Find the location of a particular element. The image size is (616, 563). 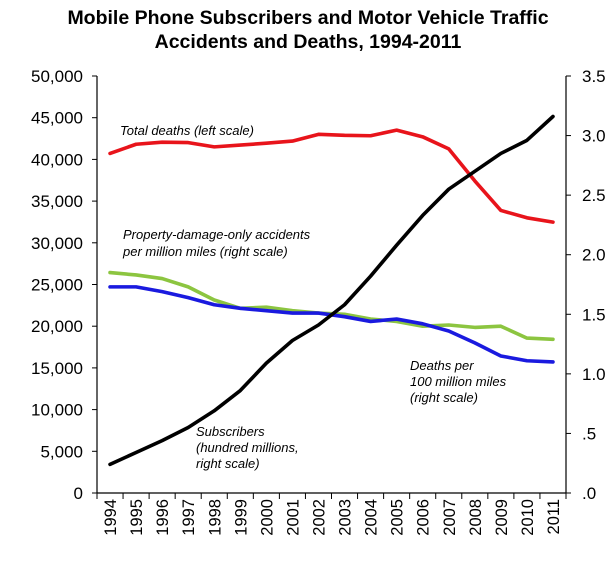

title-line-2: Accidents and Deaths, 1994-2011 is located at coordinates (308, 42).